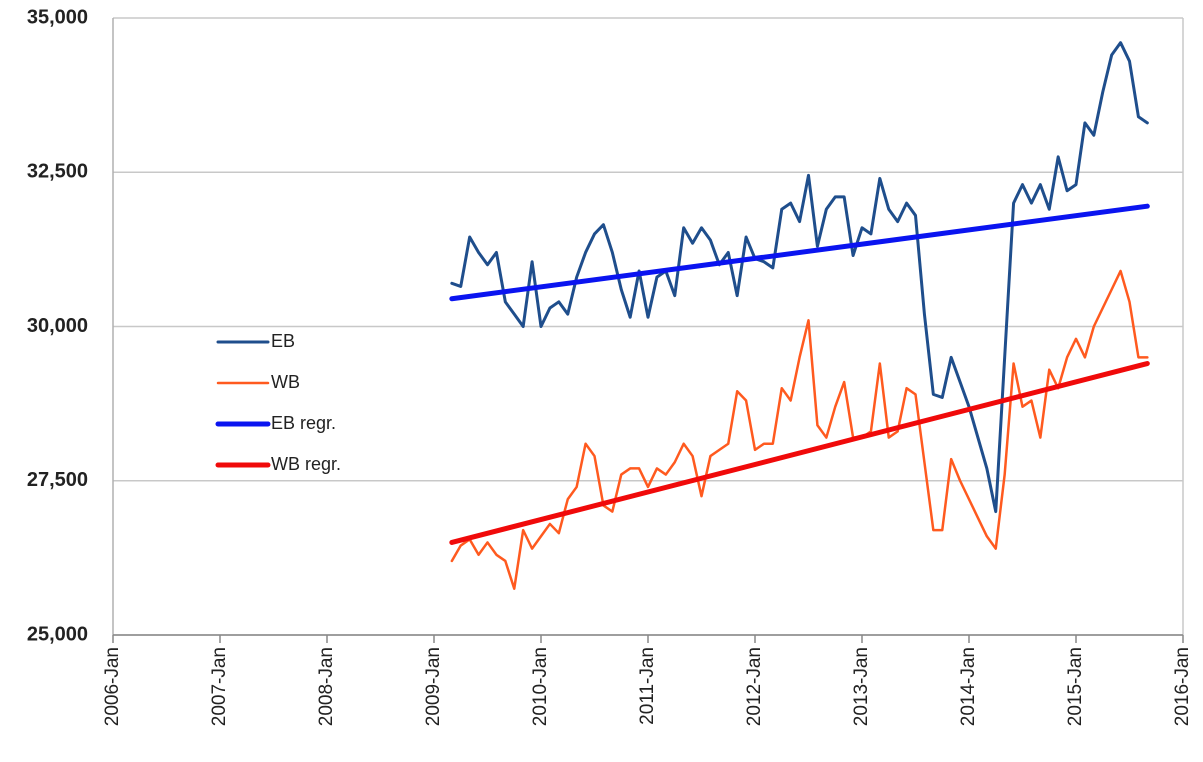  Describe the element at coordinates (57, 480) in the screenshot. I see `y-tick-label: 27,500` at that location.